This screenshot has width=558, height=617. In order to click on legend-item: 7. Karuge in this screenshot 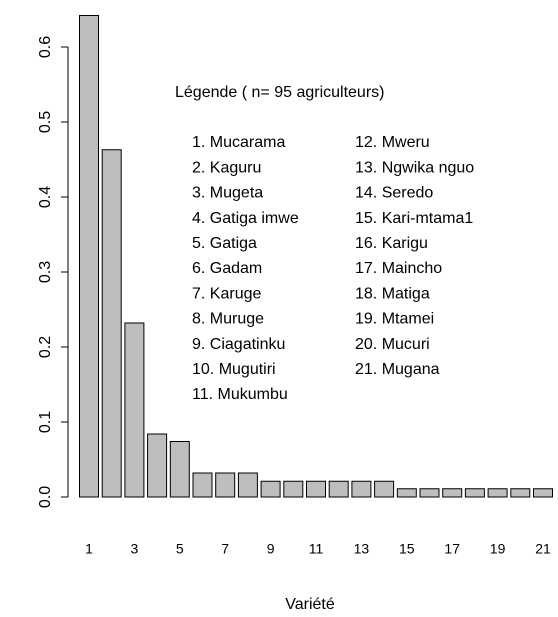, I will do `click(226, 293)`.